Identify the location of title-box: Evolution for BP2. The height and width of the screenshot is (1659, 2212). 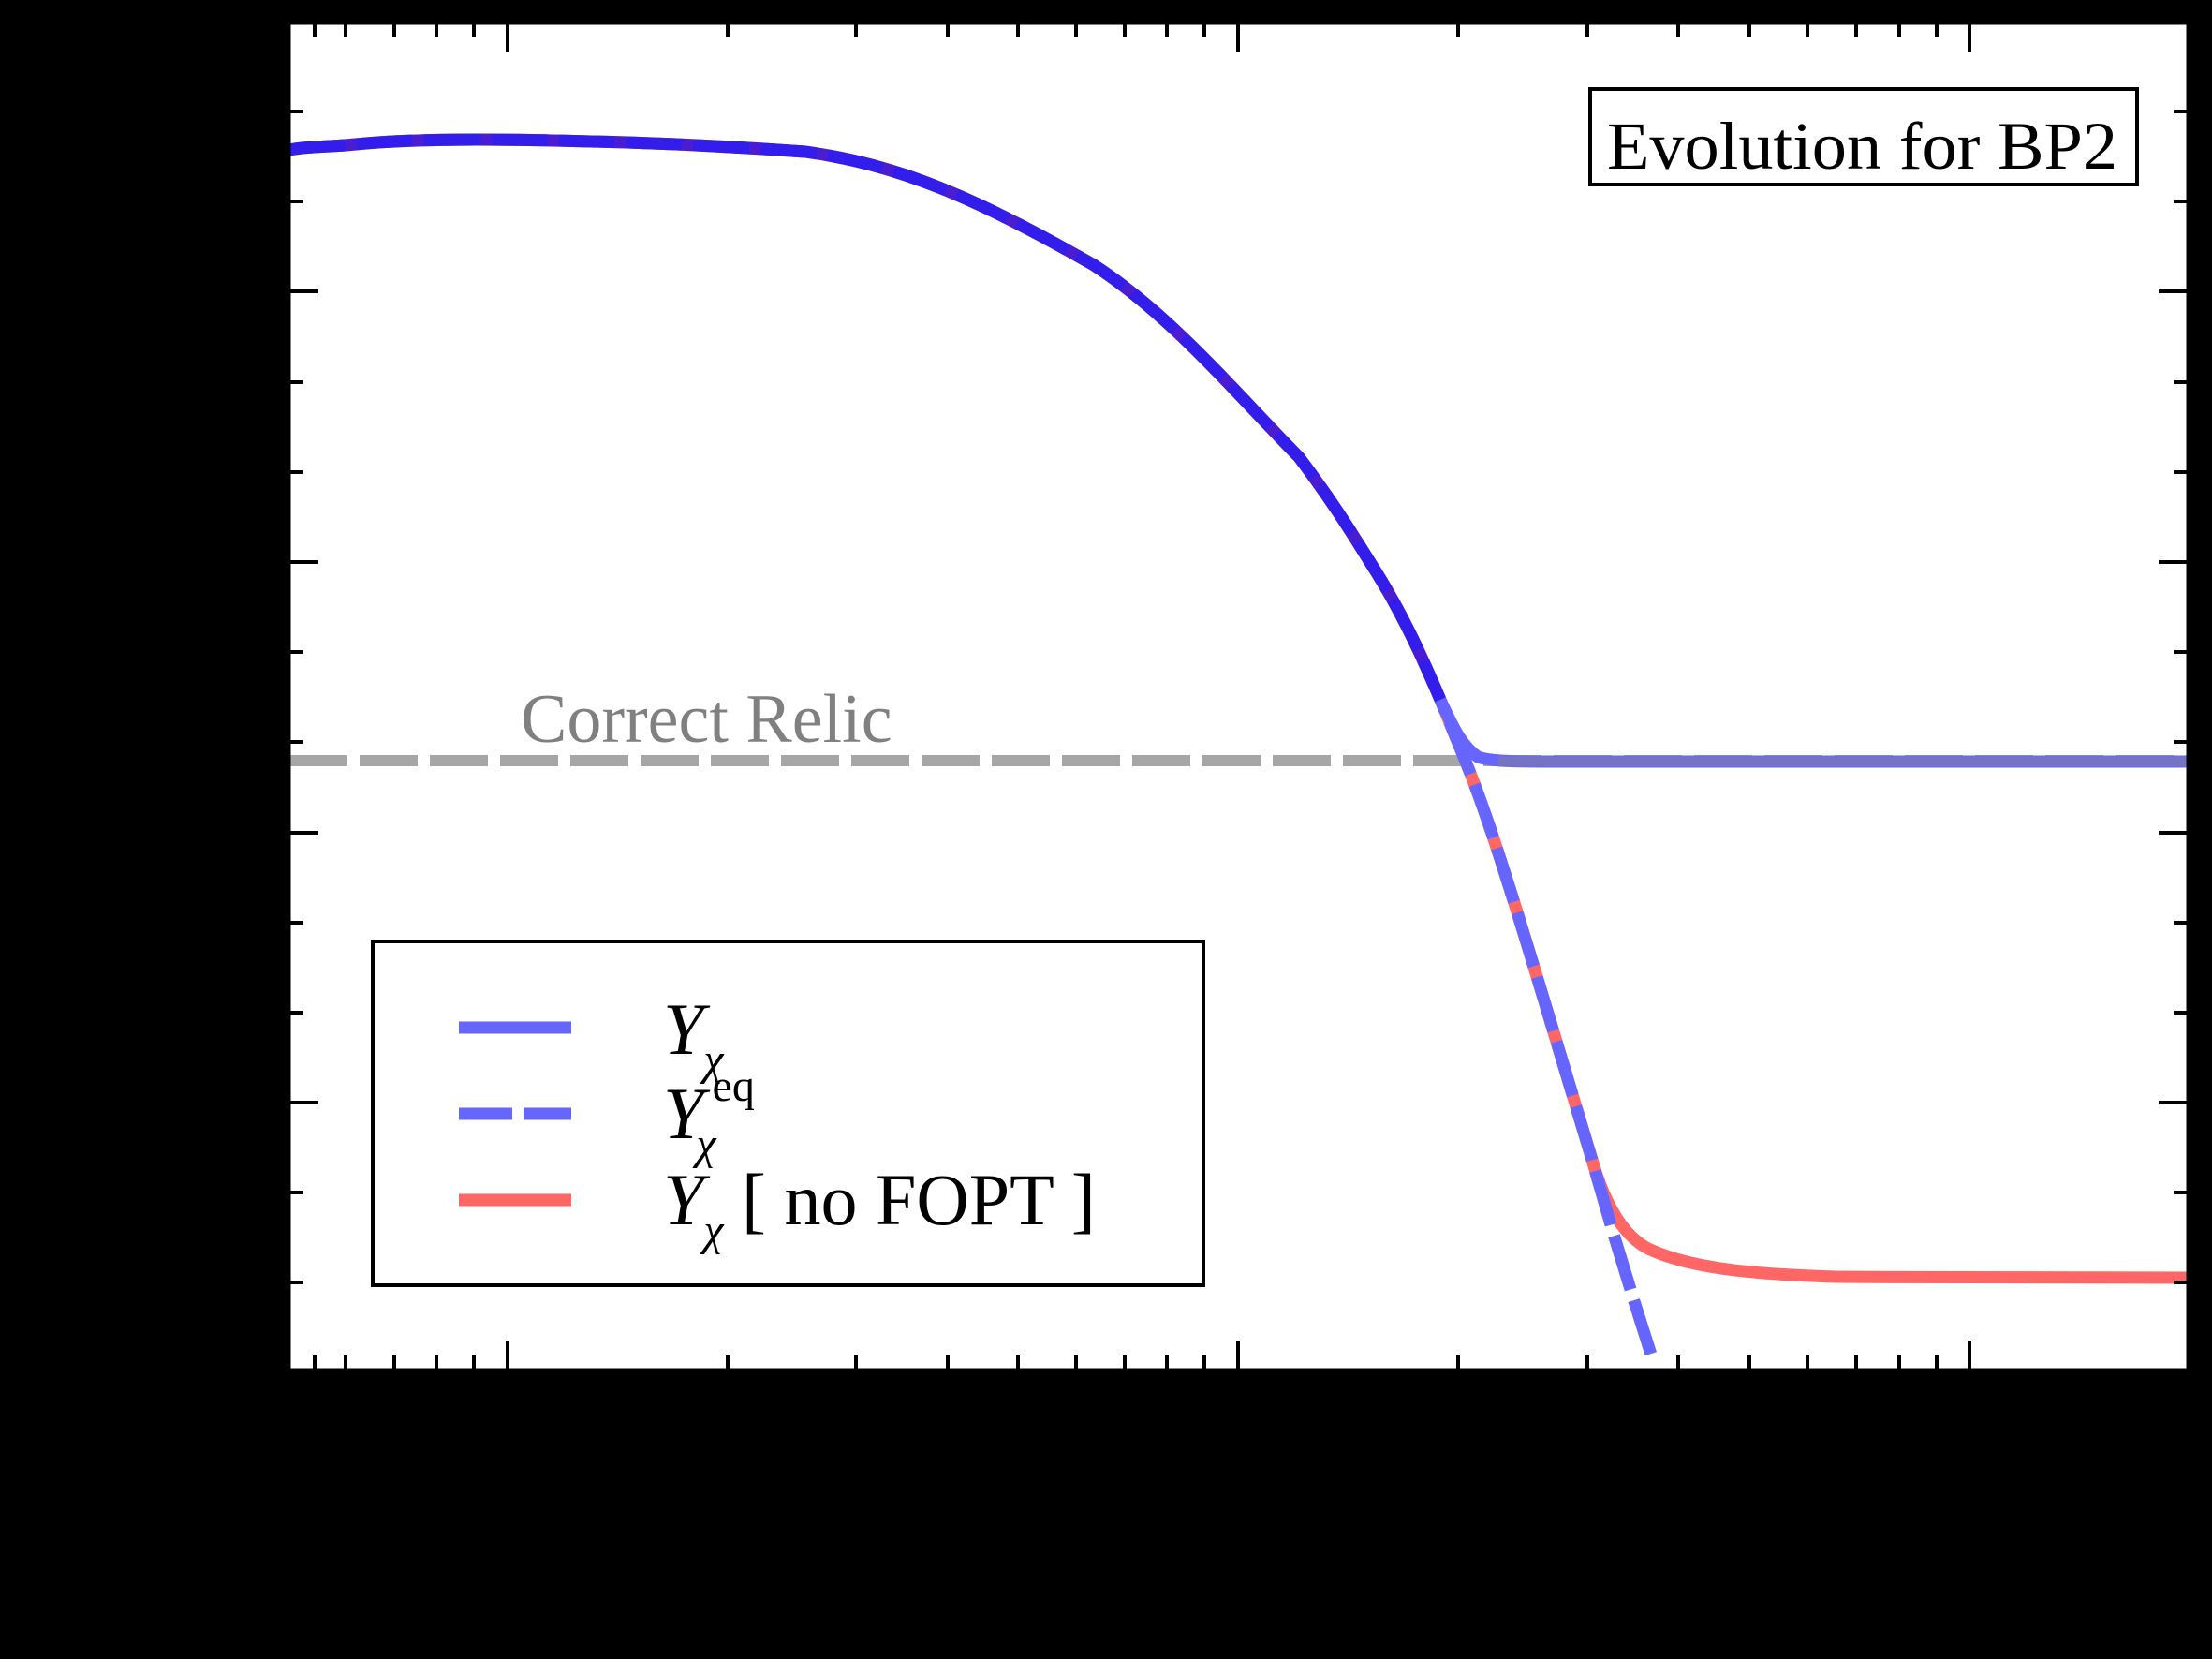
(1864, 136).